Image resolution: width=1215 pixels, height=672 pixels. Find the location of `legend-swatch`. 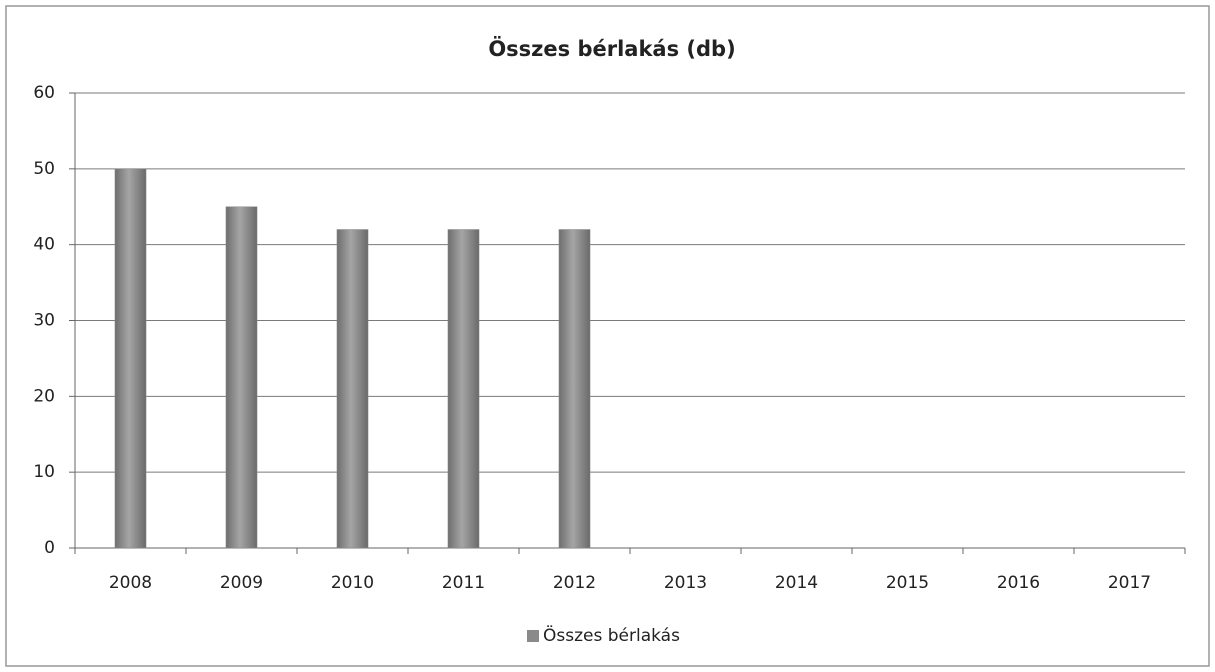

legend-swatch is located at coordinates (533, 636).